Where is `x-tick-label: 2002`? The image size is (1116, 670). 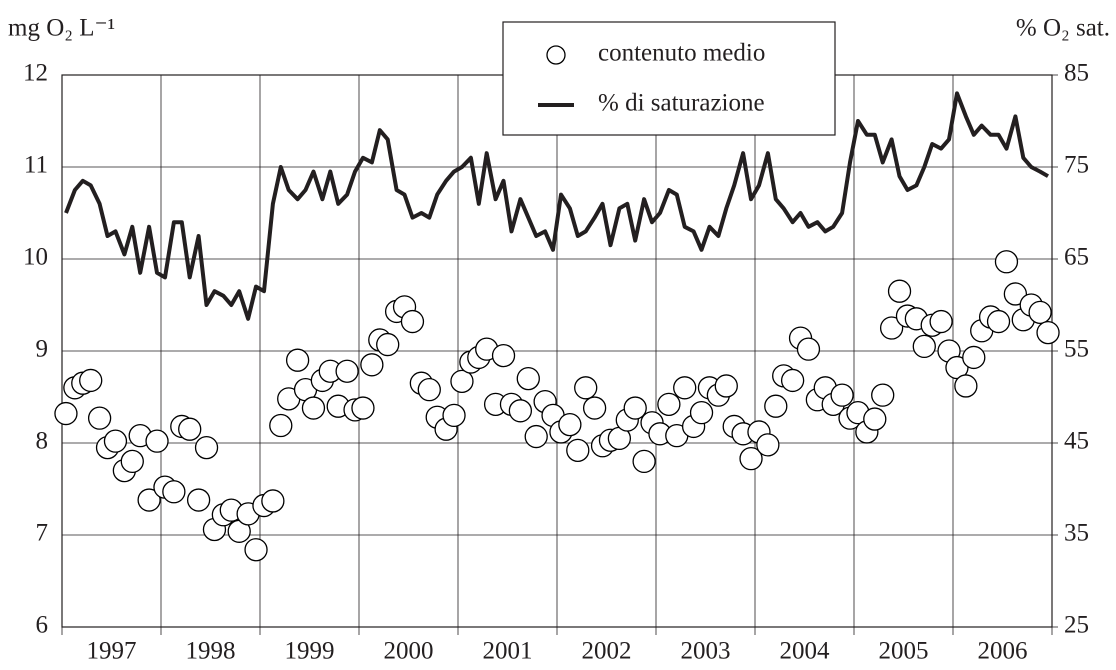
x-tick-label: 2002 is located at coordinates (607, 651).